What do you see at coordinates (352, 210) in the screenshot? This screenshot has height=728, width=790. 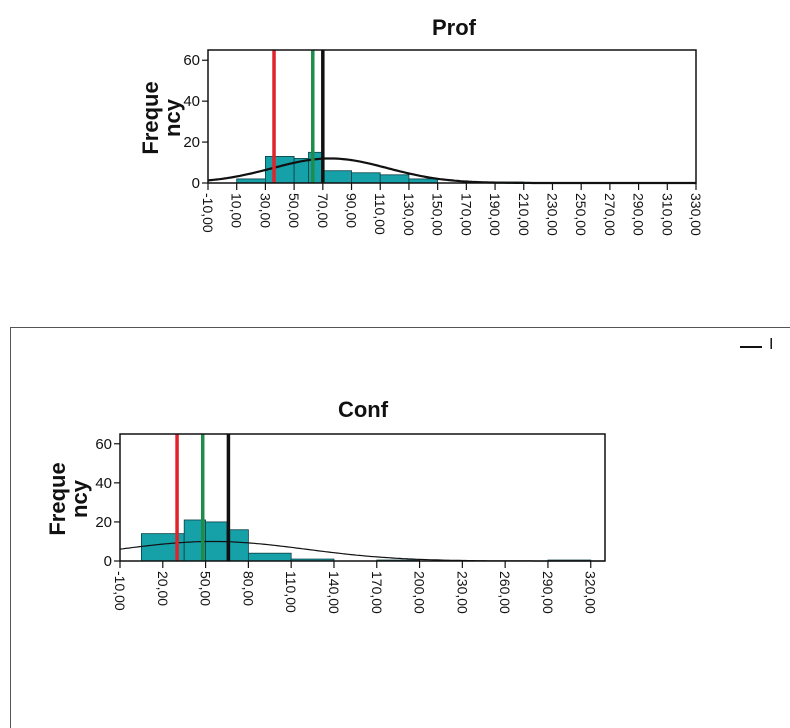 I see `x-tick-label: 90,00` at bounding box center [352, 210].